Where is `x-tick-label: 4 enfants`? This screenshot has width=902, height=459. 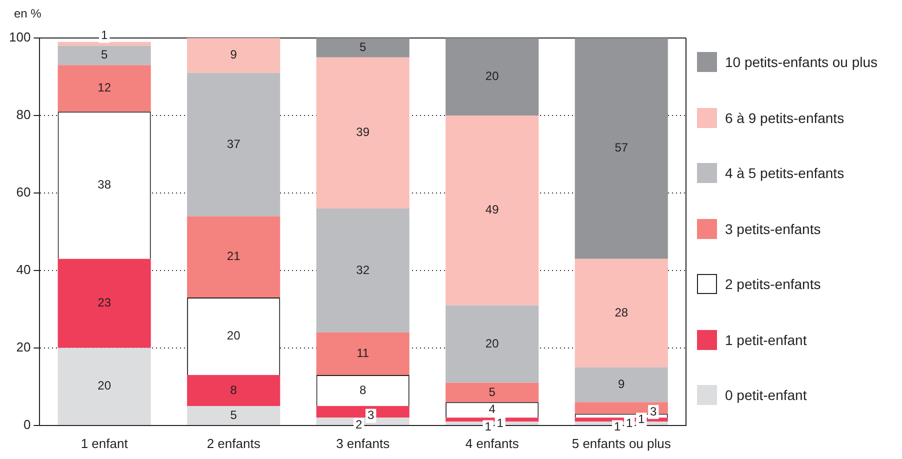
x-tick-label: 4 enfants is located at coordinates (492, 443).